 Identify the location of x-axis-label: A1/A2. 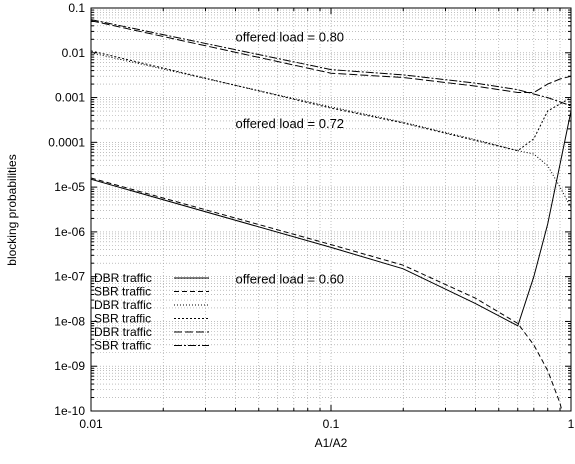
(331, 443).